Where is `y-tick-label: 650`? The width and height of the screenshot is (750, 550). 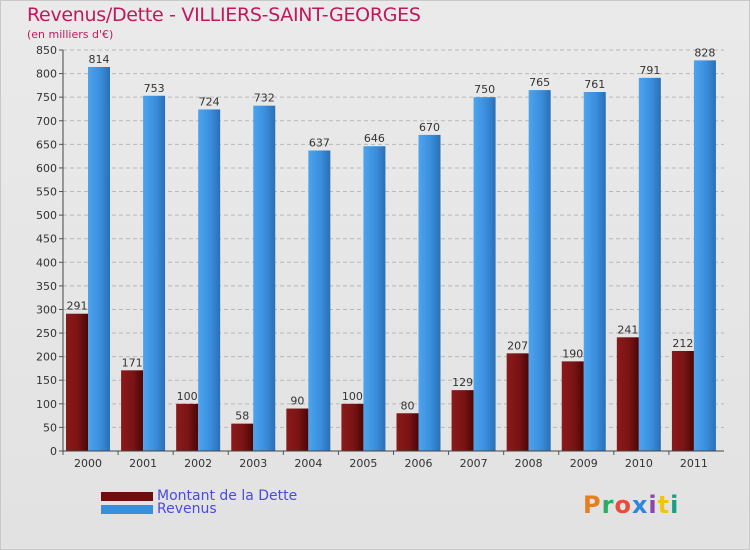
y-tick-label: 650 is located at coordinates (46, 144).